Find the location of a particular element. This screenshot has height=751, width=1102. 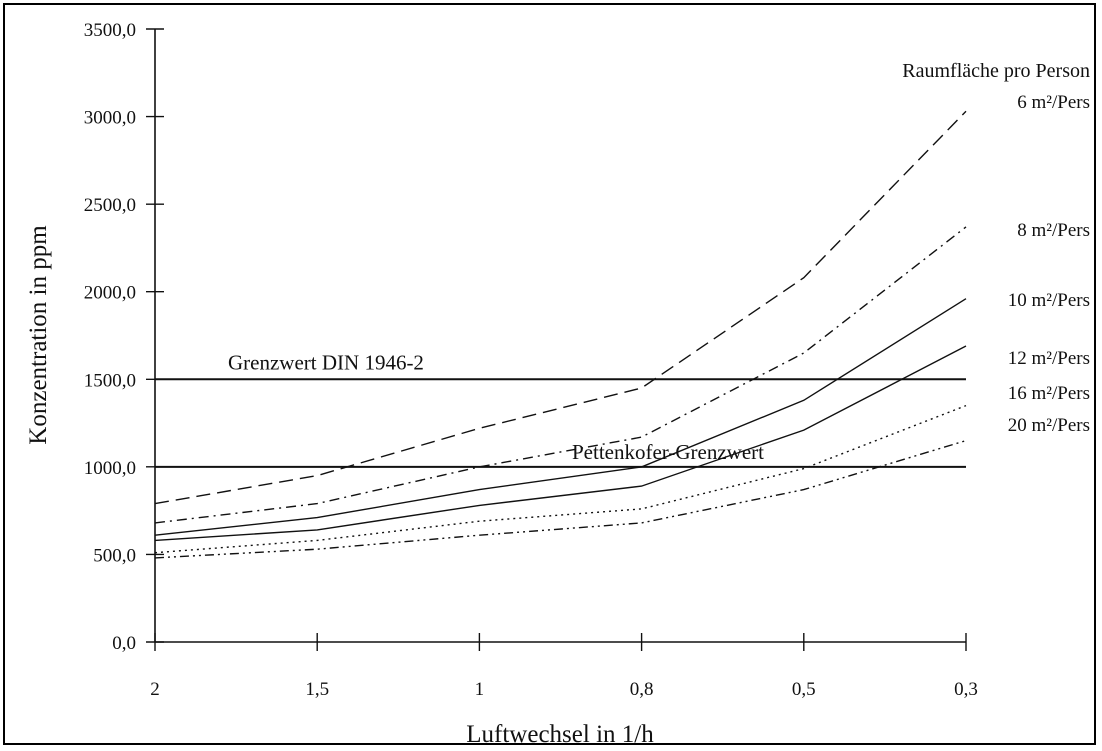

series-label: 6 m²/Pers is located at coordinates (1053, 102).